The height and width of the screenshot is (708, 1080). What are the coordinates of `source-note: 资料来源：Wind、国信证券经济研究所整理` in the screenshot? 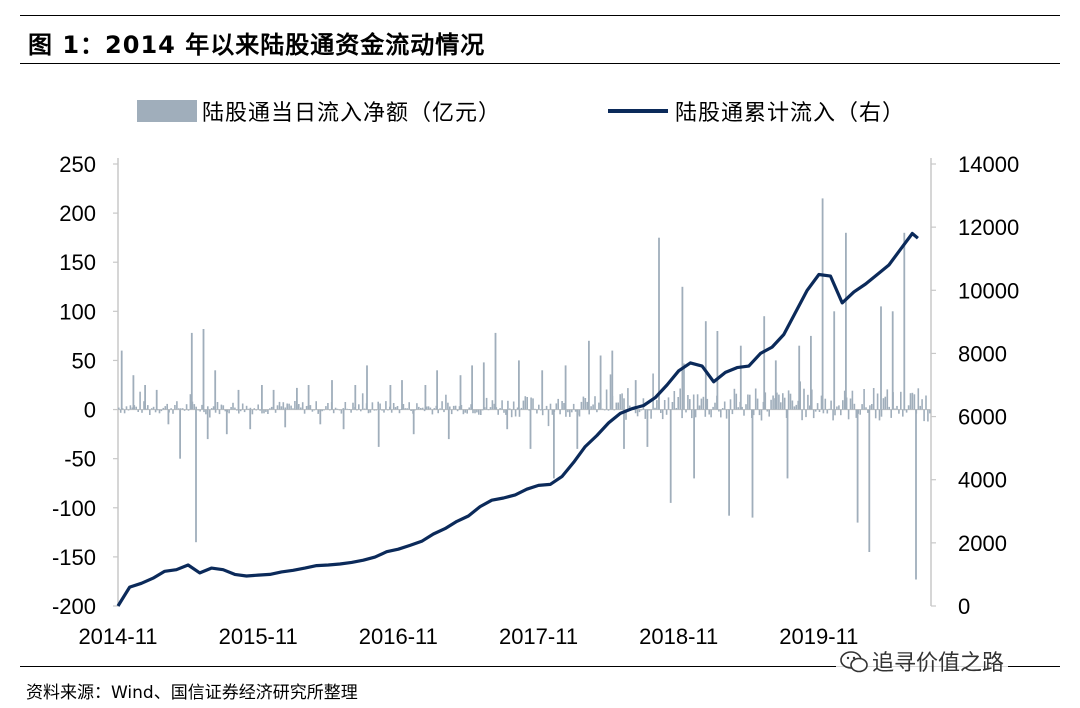 It's located at (192, 693).